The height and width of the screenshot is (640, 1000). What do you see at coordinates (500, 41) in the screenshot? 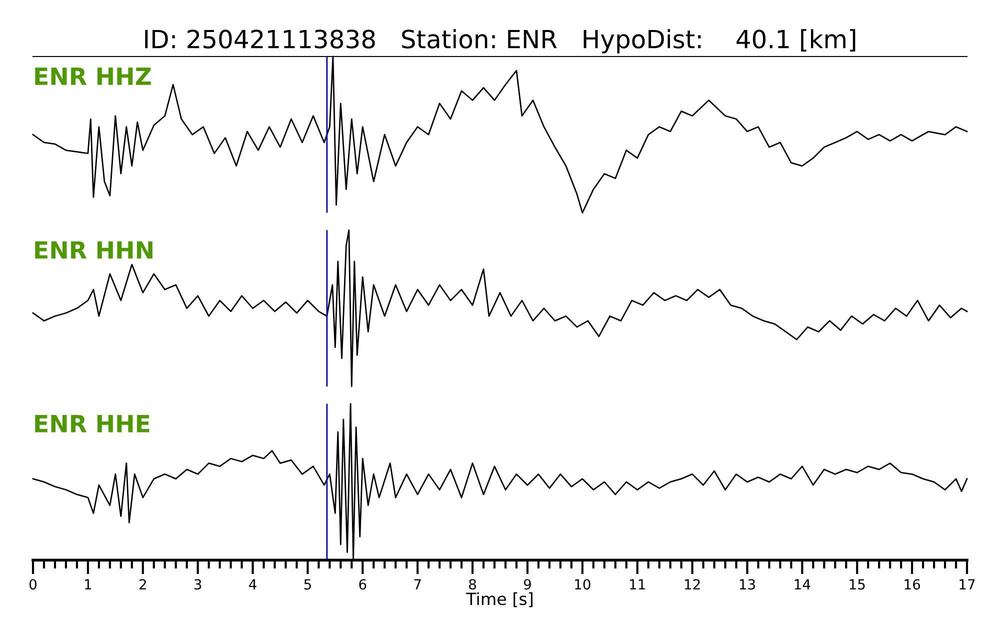
I see `chart-title: ID: 250421113838 Station: ENR HypoDist: 40.1 [km]` at bounding box center [500, 41].